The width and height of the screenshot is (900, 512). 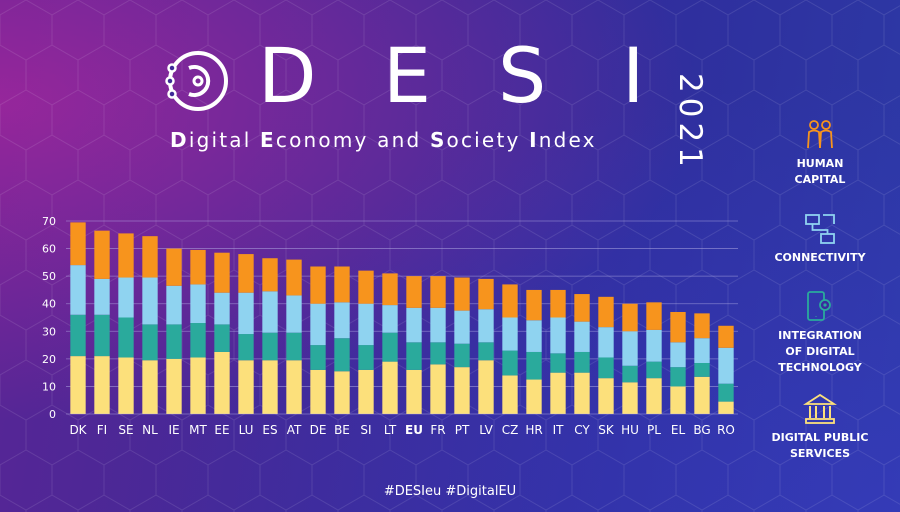 I want to click on legend-label-human-capital: HUMAN CAPITAL, so click(x=820, y=171).